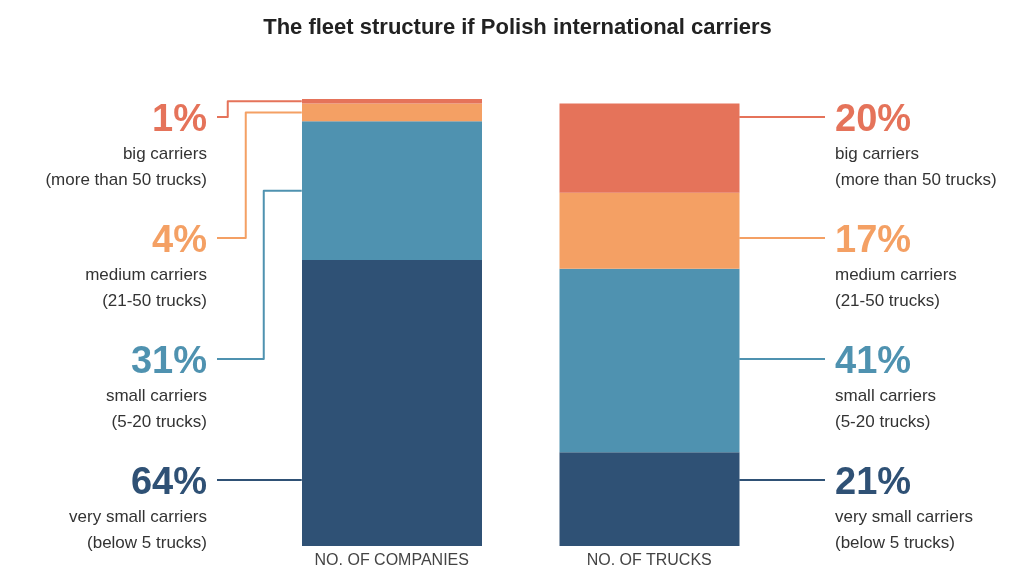  Describe the element at coordinates (873, 360) in the screenshot. I see `data-label: 41%` at that location.